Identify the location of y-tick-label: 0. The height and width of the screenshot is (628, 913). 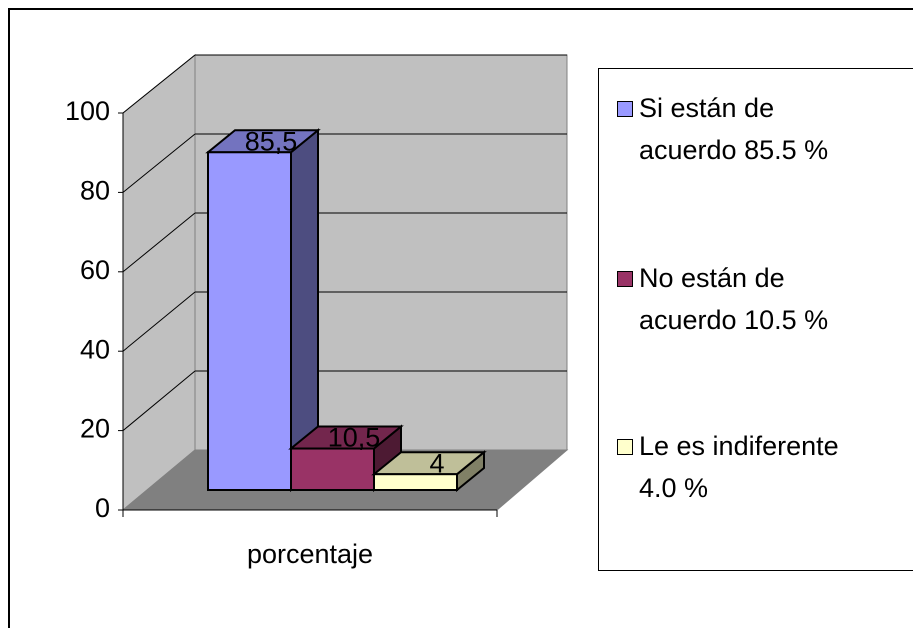
(102, 508).